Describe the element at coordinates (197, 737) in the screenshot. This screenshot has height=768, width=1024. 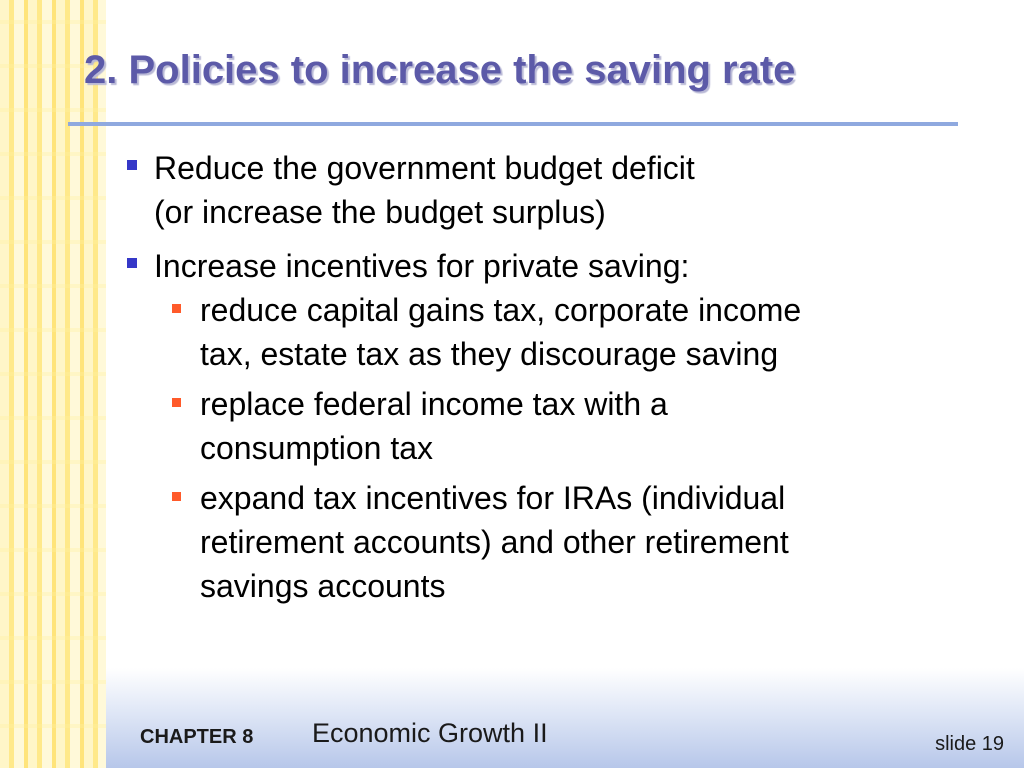
I see `footer-chapter-label: CHAPTER 8` at that location.